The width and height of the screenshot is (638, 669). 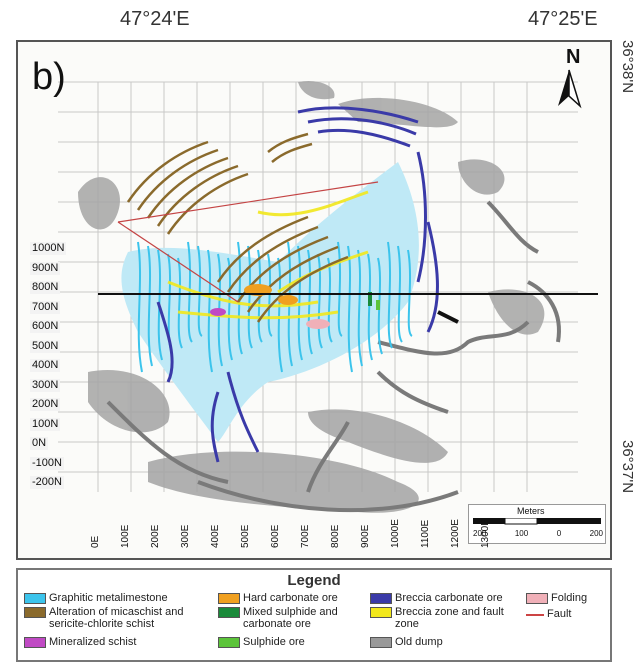 I want to click on legend-item-fault: Fault, so click(x=568, y=614).